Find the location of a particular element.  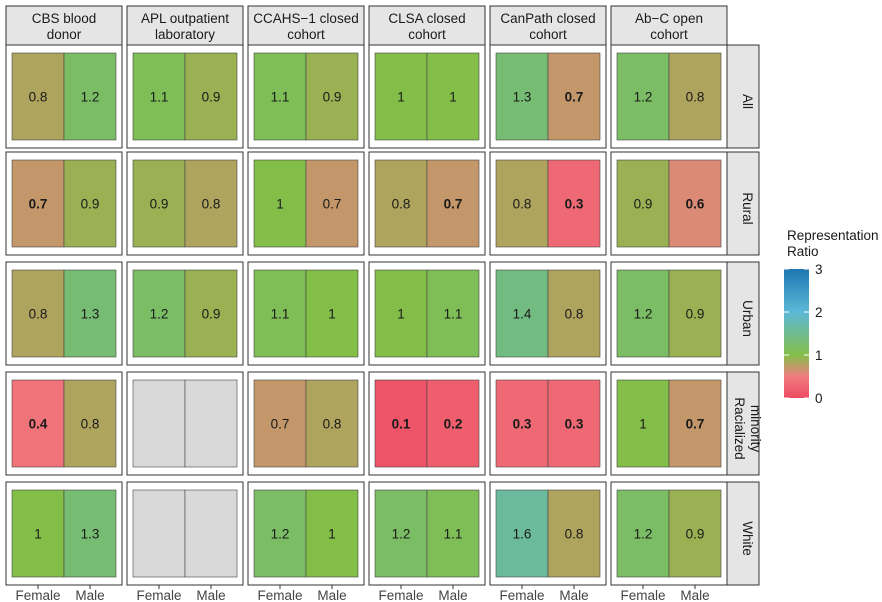

row-strip-label: Racialized is located at coordinates (739, 428).